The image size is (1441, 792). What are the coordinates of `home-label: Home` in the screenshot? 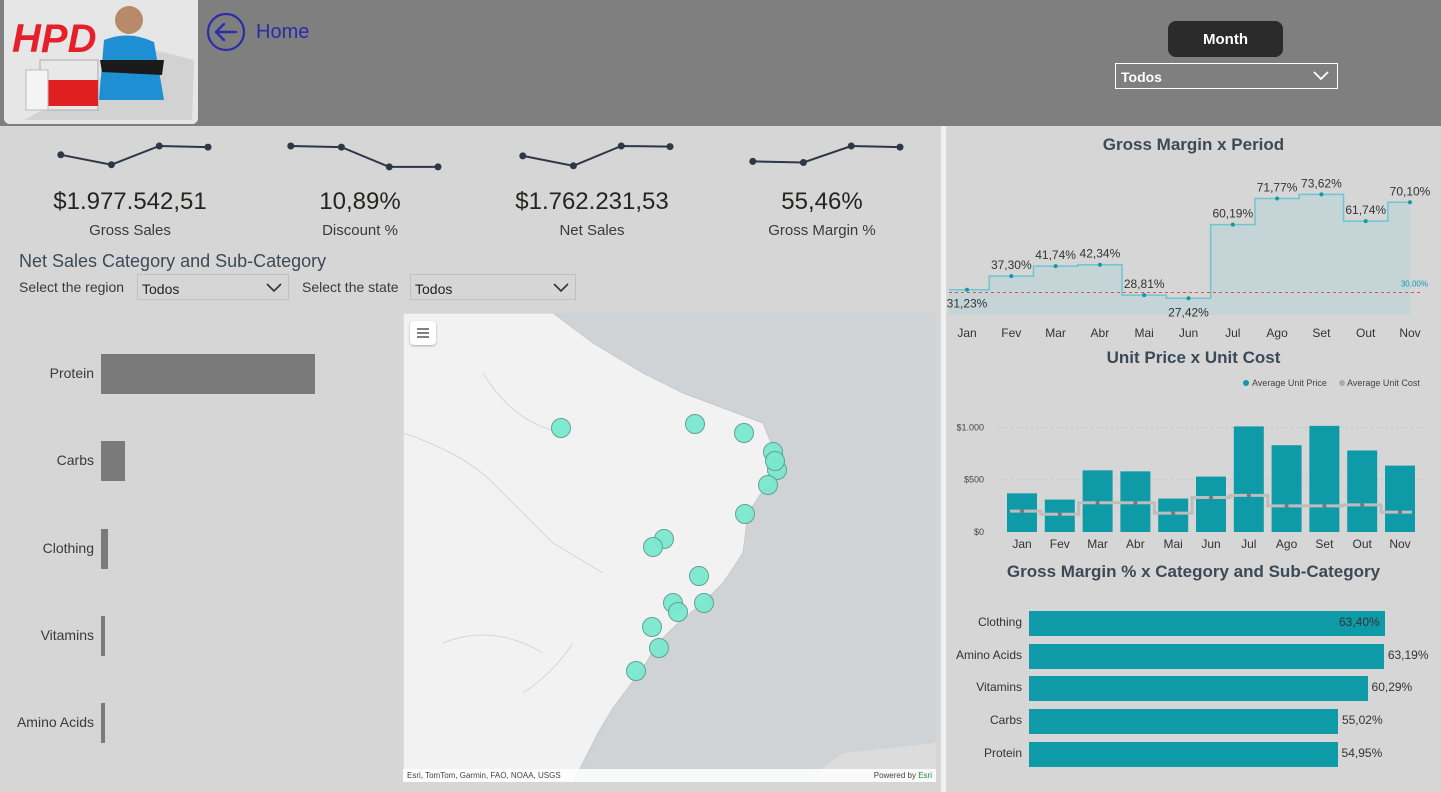 It's located at (283, 31).